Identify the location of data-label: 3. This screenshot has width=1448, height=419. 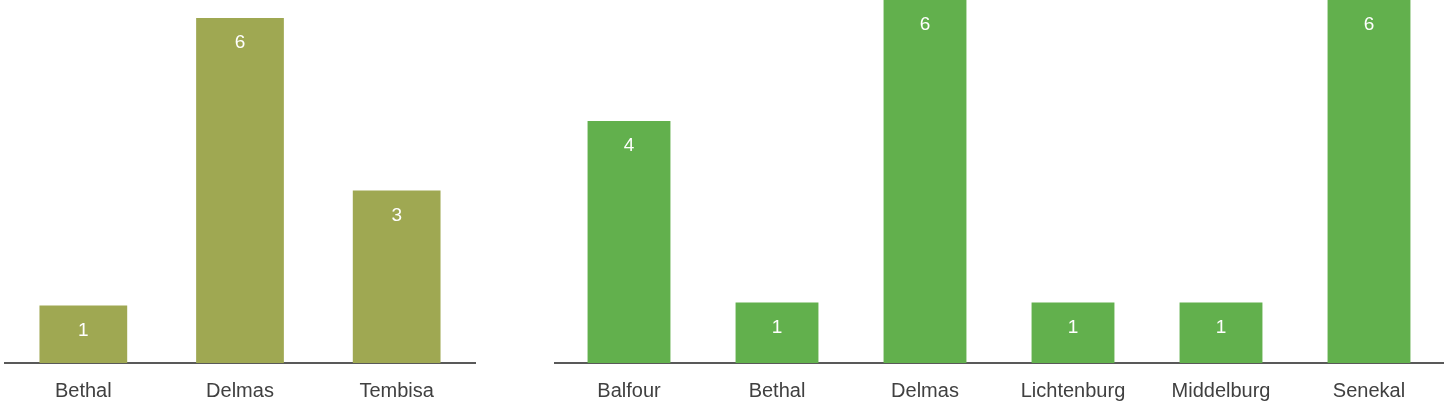
(396, 214).